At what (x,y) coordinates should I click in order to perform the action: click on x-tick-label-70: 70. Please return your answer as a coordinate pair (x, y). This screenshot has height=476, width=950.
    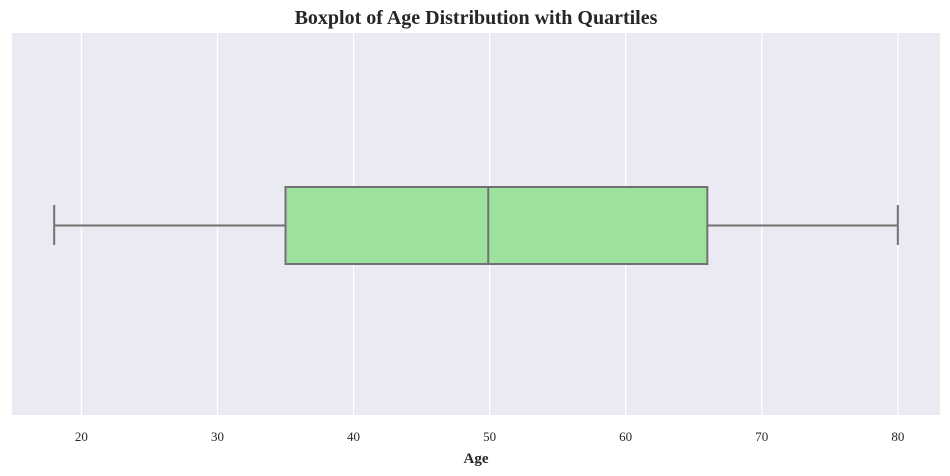
    Looking at the image, I should click on (761, 436).